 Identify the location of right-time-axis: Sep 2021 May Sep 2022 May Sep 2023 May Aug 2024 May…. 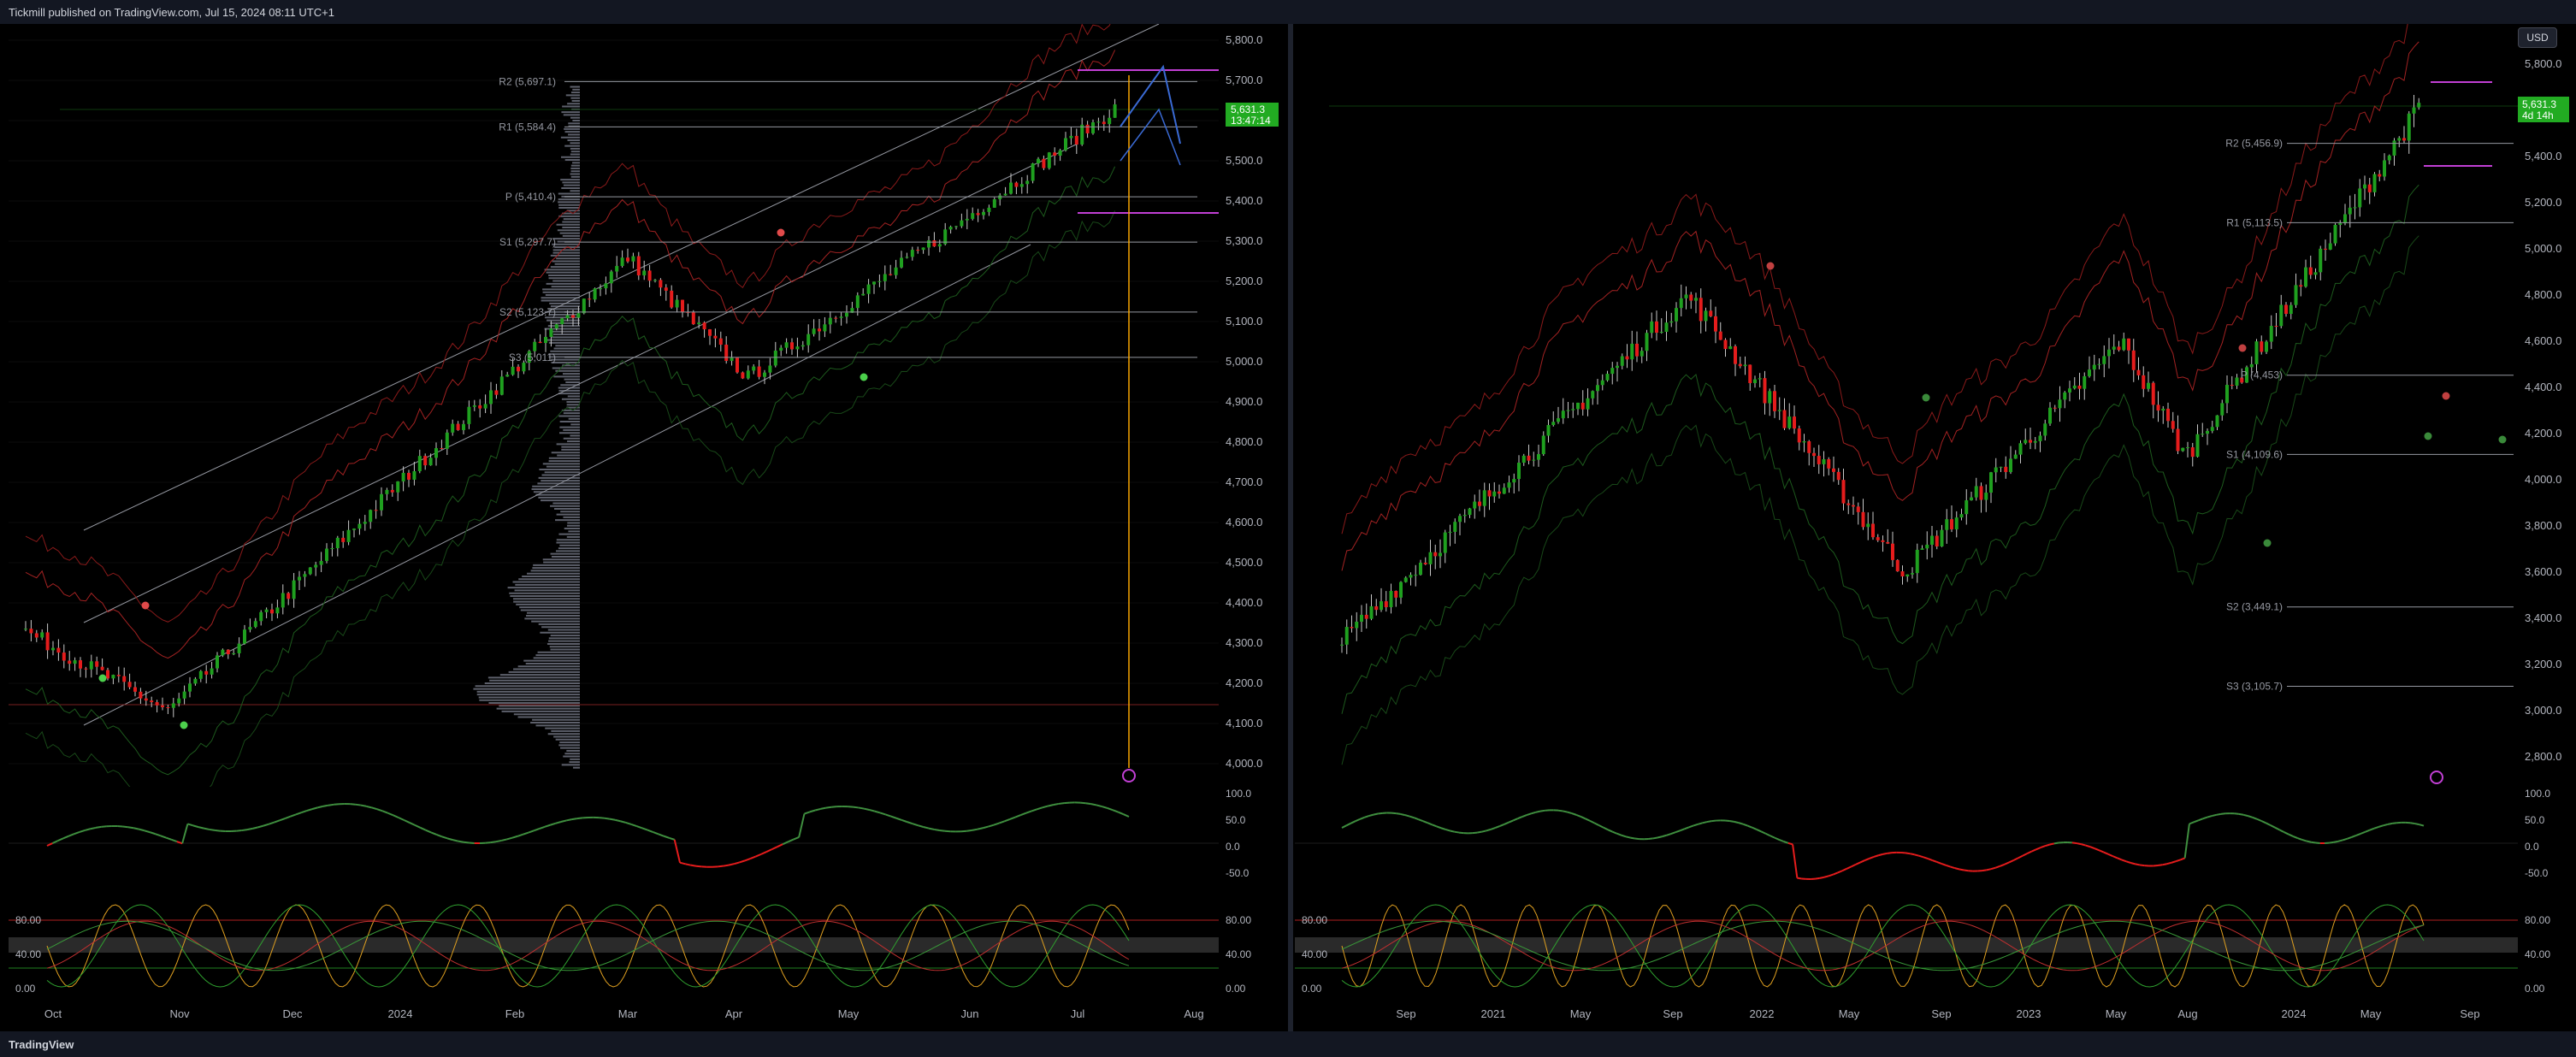
(1935, 1015).